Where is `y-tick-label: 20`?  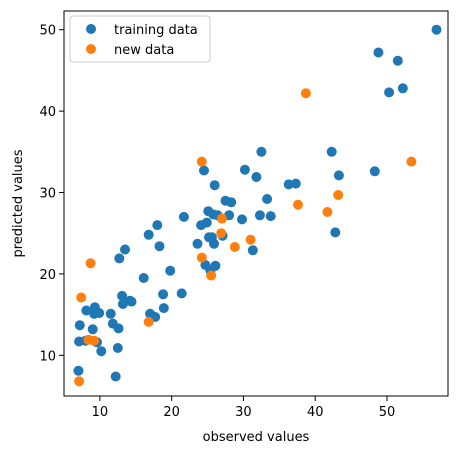
y-tick-label: 20 is located at coordinates (47, 275).